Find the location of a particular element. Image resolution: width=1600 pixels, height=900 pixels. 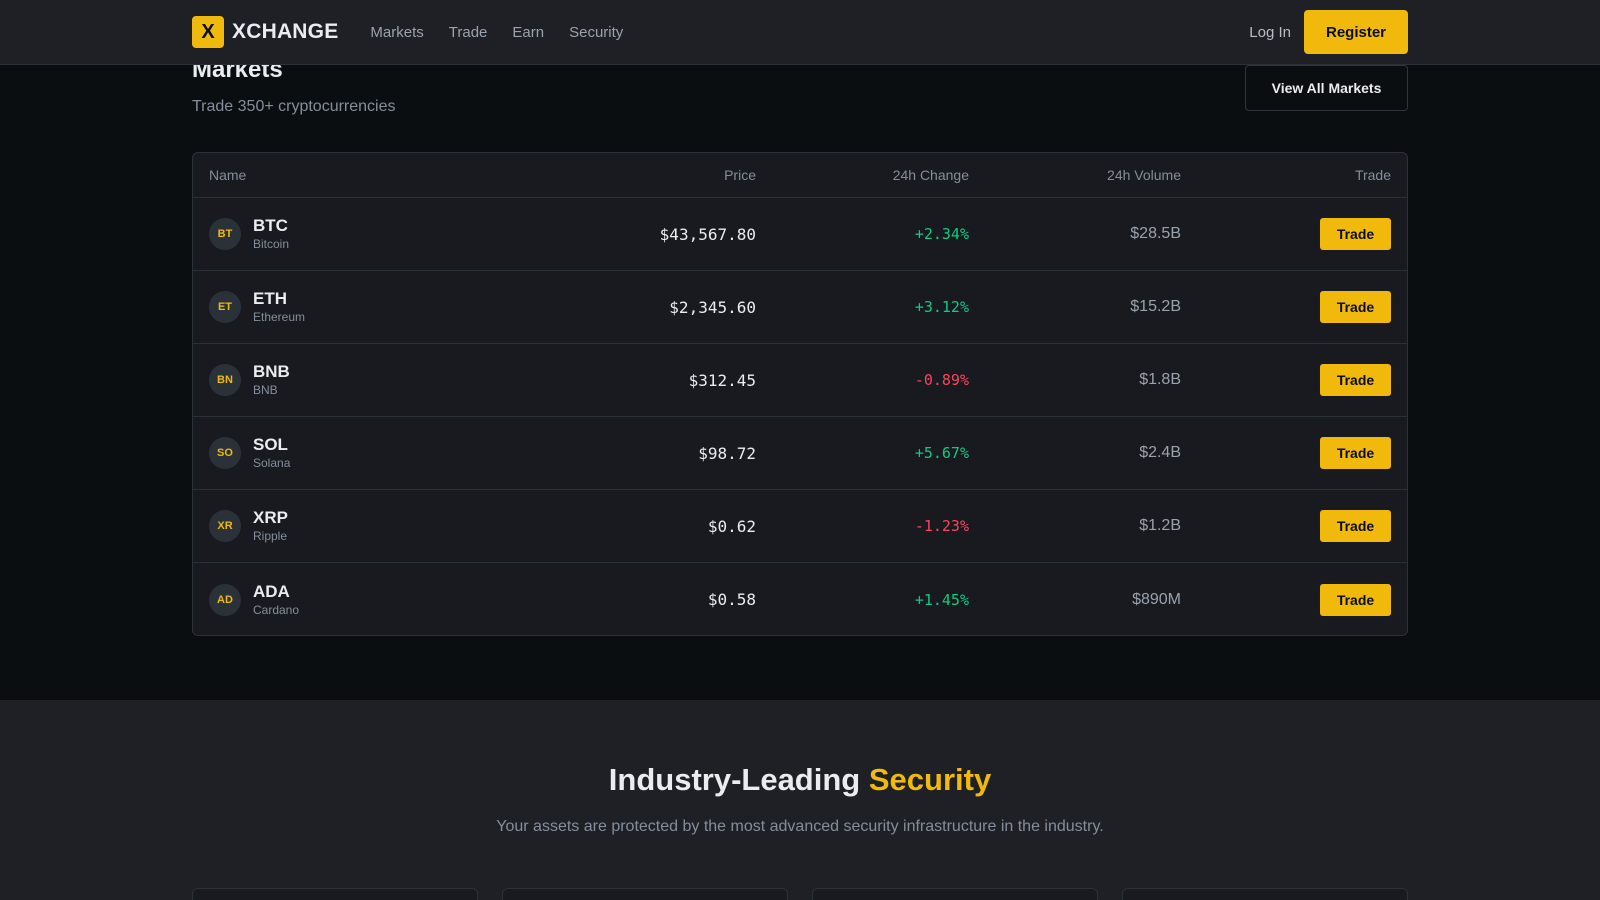

coin-cell: SO SOL Solana is located at coordinates (389, 453).